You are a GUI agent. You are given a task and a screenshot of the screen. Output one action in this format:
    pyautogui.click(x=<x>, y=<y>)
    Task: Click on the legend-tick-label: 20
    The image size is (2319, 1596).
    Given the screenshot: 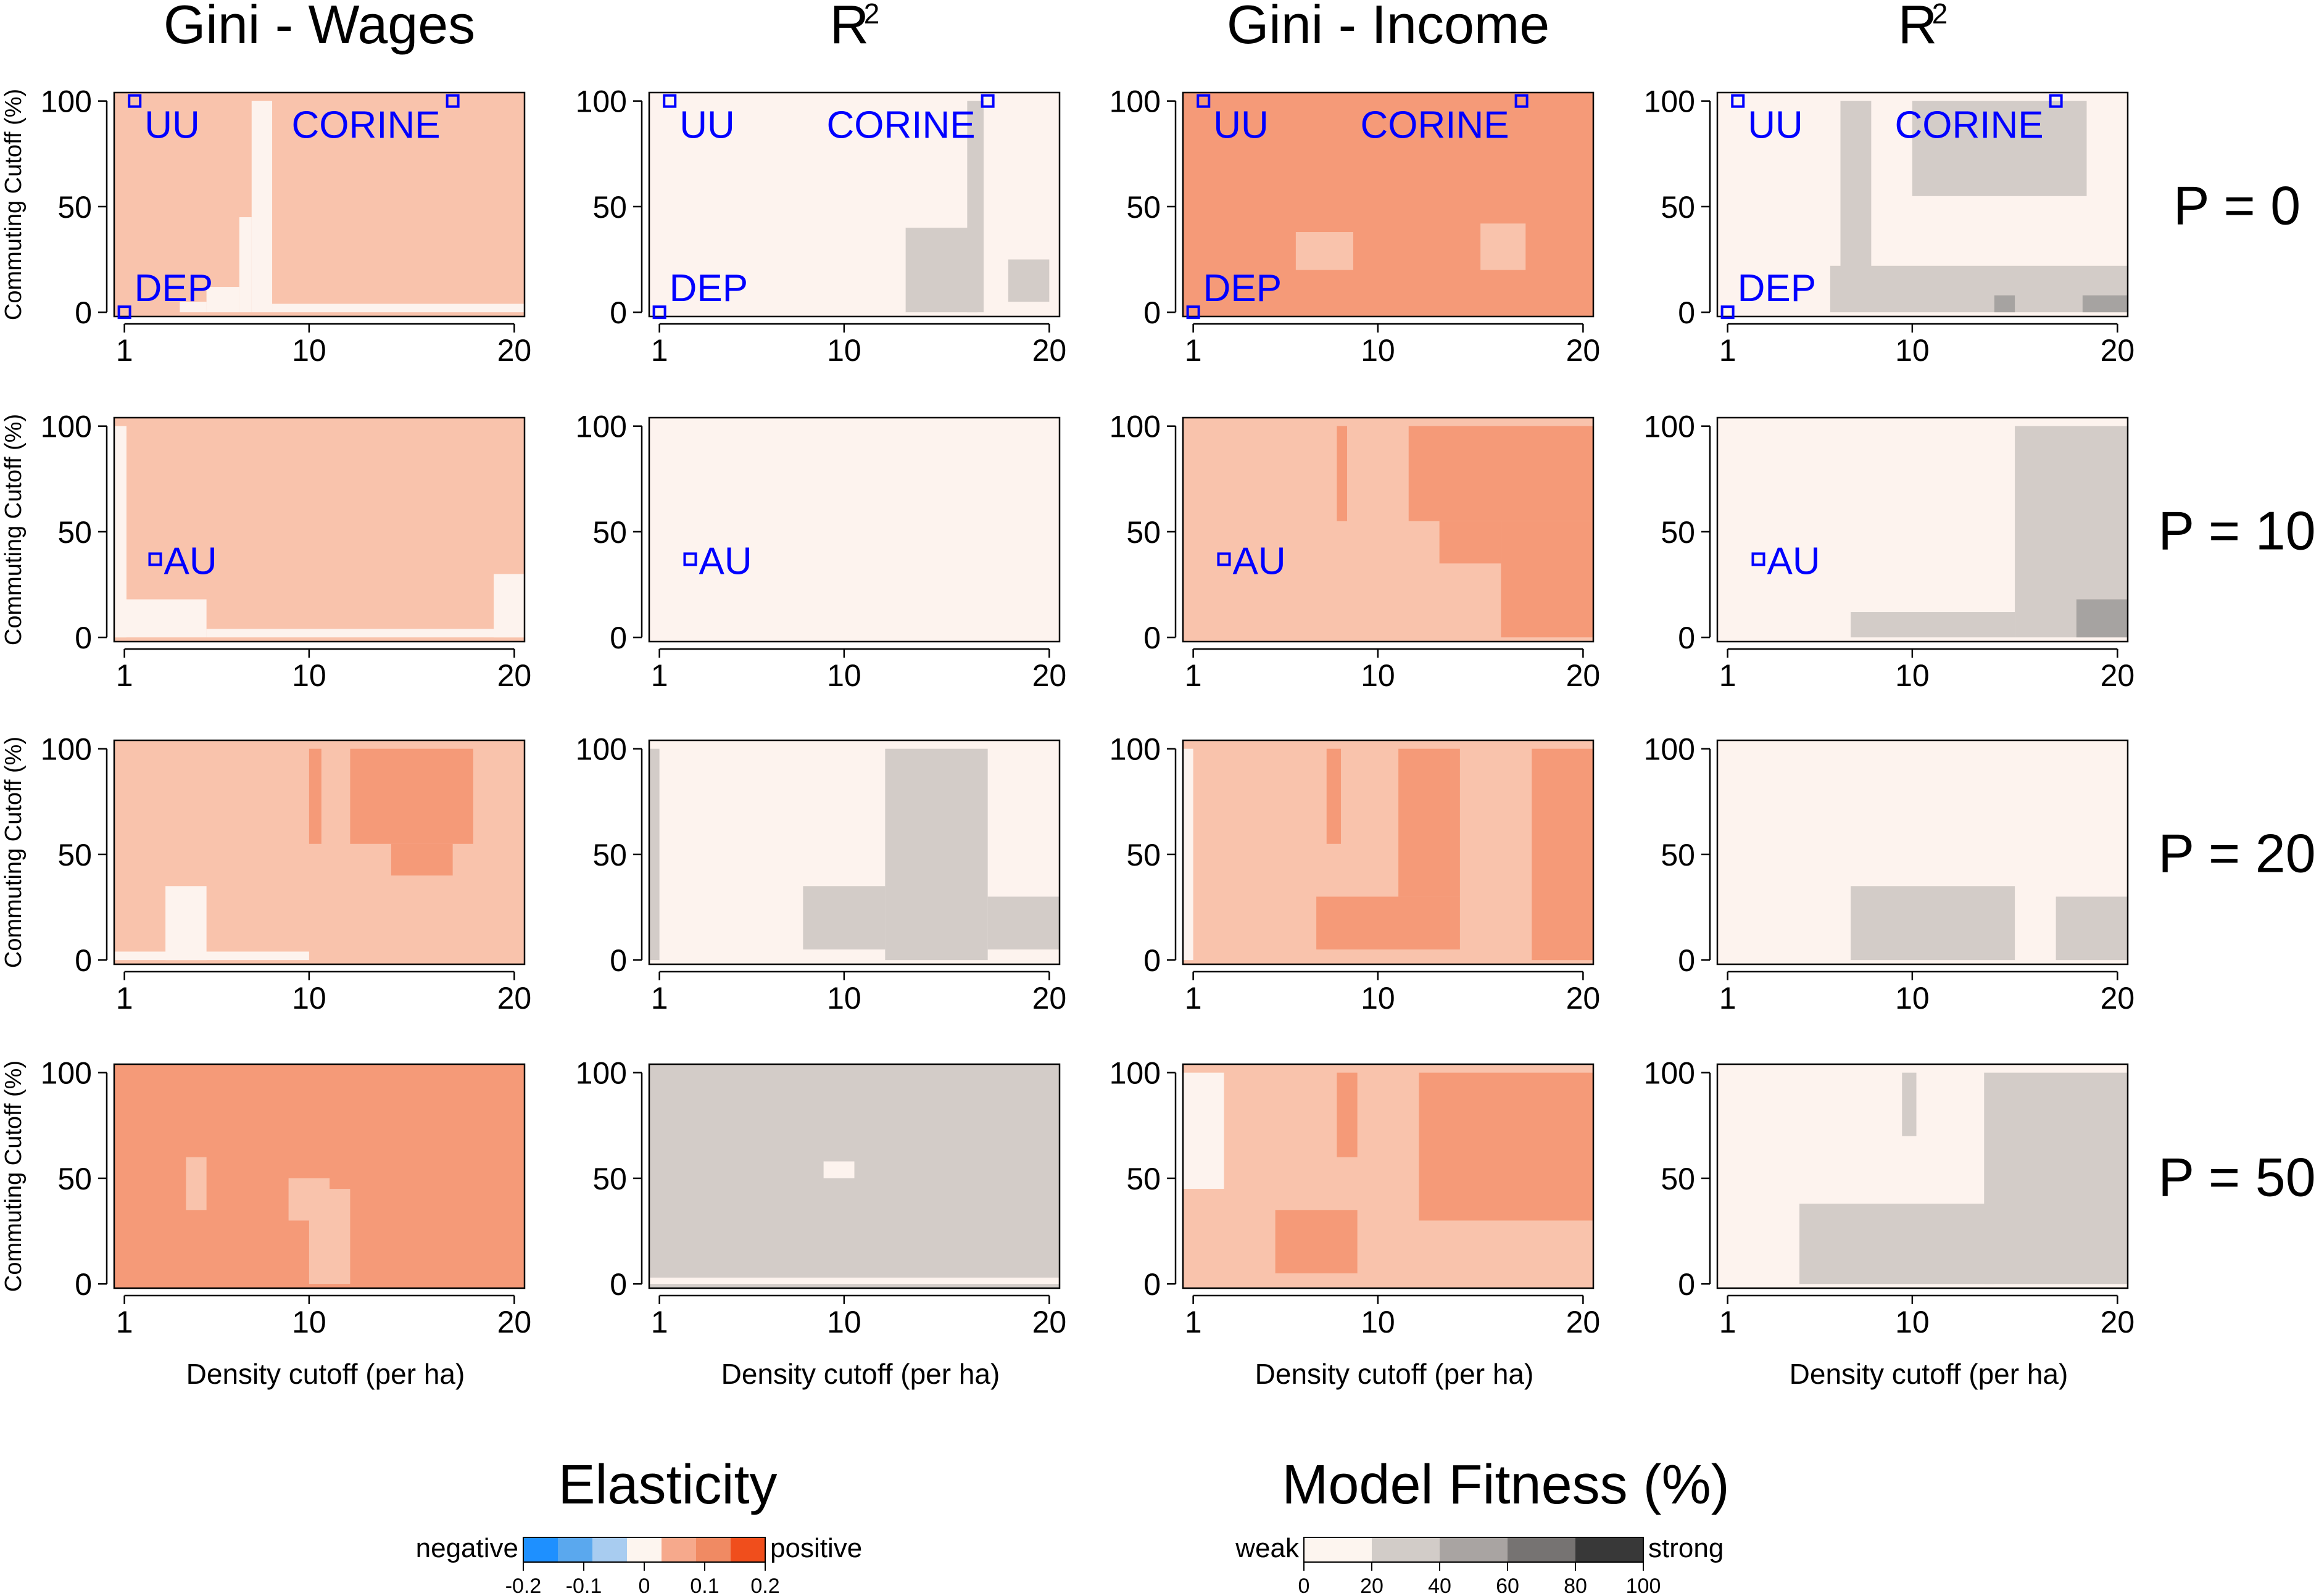 What is the action you would take?
    pyautogui.click(x=1372, y=1585)
    